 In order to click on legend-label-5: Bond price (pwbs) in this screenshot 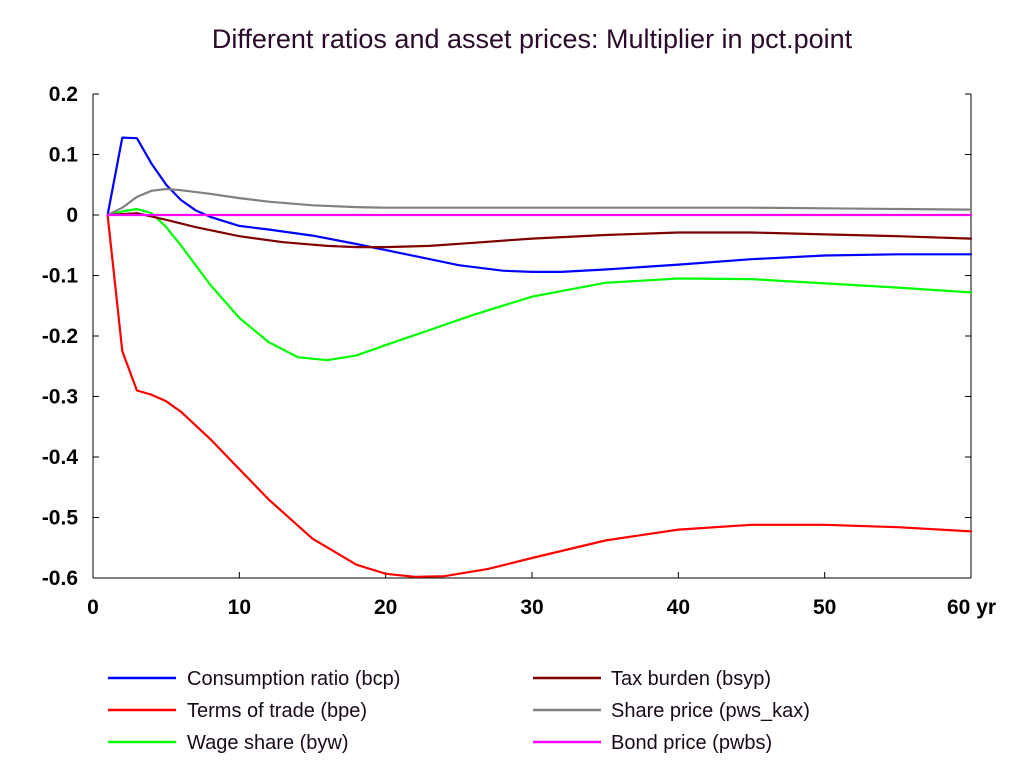, I will do `click(691, 743)`.